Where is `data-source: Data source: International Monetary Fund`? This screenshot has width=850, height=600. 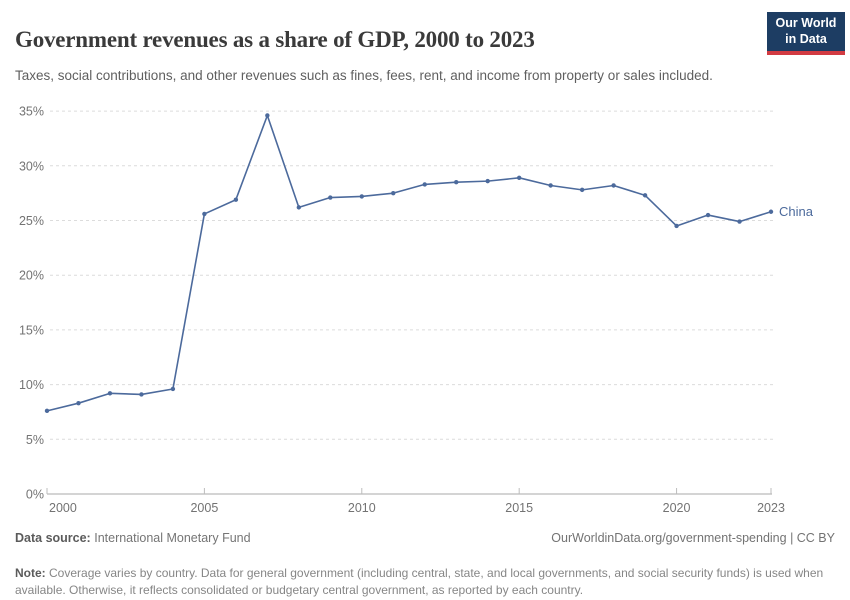
data-source: Data source: International Monetary Fund is located at coordinates (133, 538).